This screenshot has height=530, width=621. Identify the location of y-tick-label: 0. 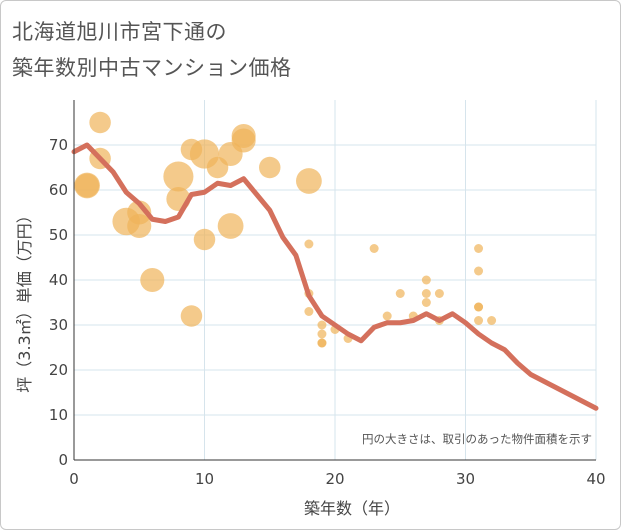
(63, 460).